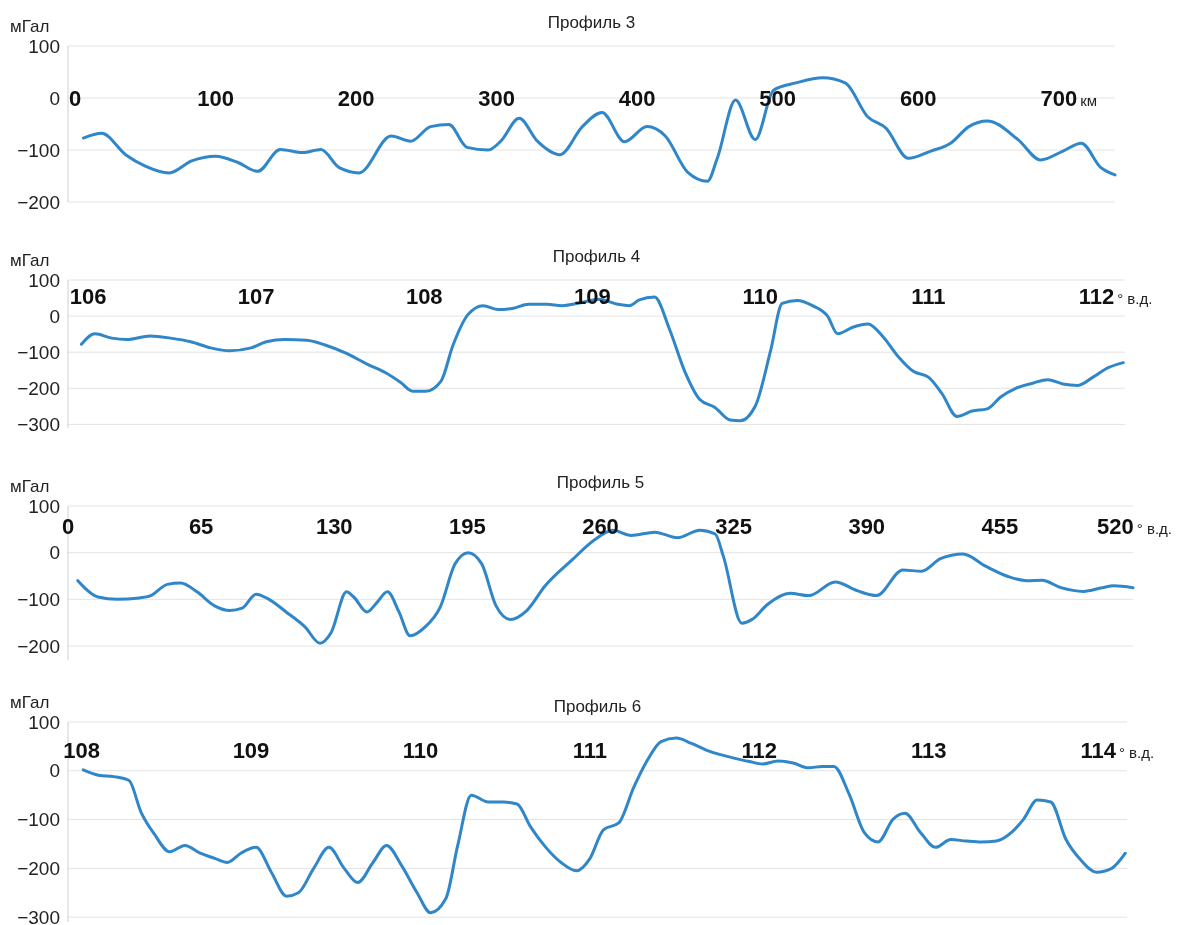 Image resolution: width=1178 pixels, height=925 pixels. What do you see at coordinates (215, 98) in the screenshot?
I see `x-tick-label: 100` at bounding box center [215, 98].